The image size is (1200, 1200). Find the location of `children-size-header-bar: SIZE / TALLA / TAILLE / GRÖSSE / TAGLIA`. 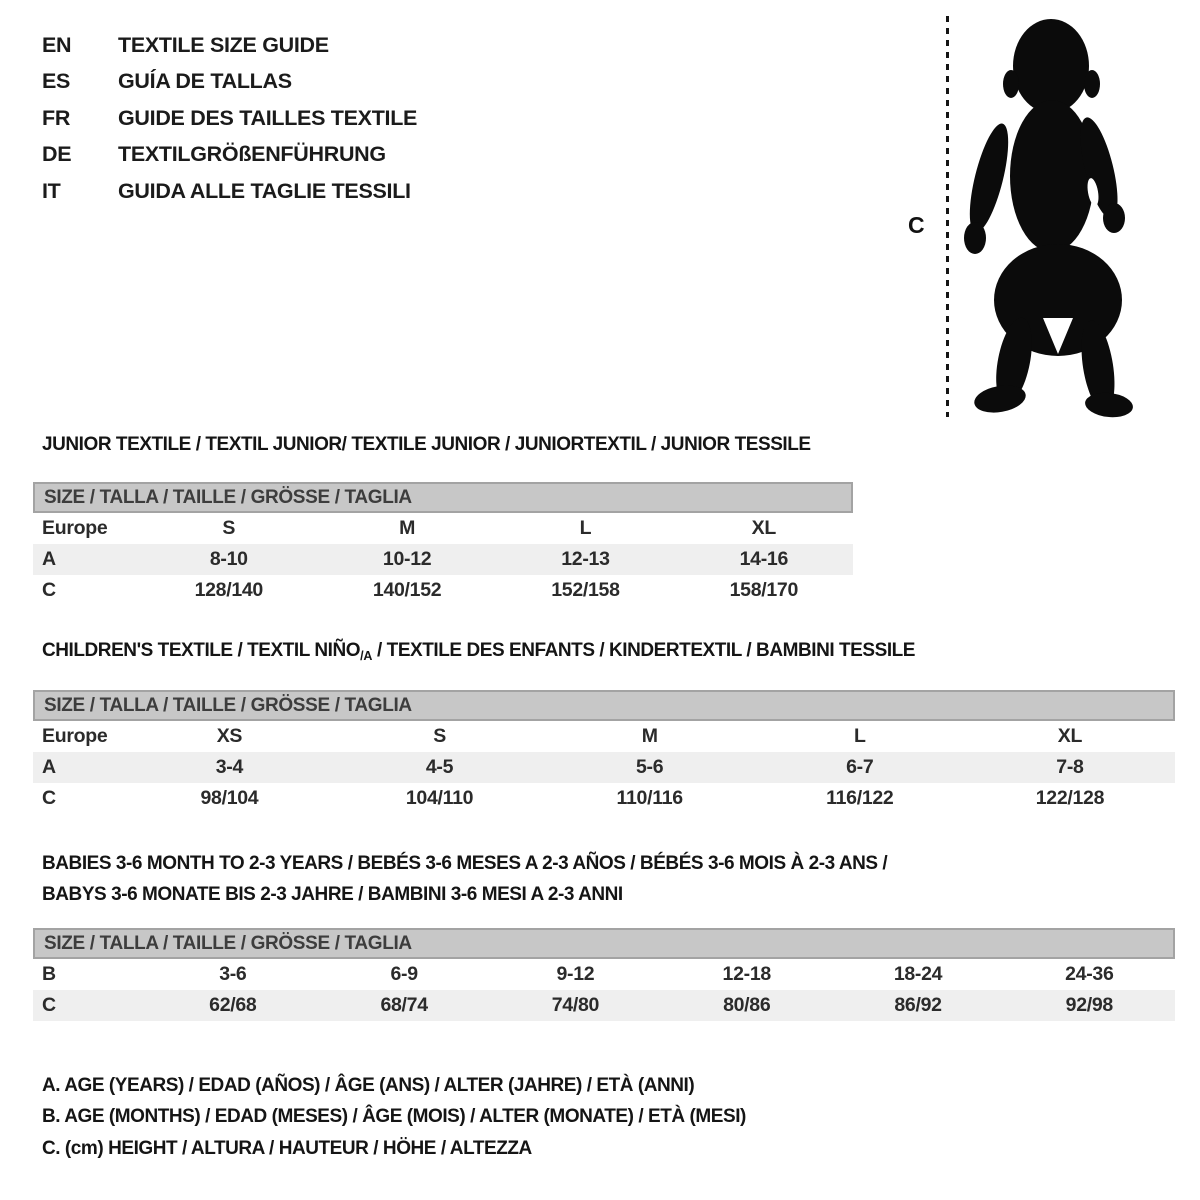

children-size-header-bar: SIZE / TALLA / TAILLE / GRÖSSE / TAGLIA is located at coordinates (604, 705).